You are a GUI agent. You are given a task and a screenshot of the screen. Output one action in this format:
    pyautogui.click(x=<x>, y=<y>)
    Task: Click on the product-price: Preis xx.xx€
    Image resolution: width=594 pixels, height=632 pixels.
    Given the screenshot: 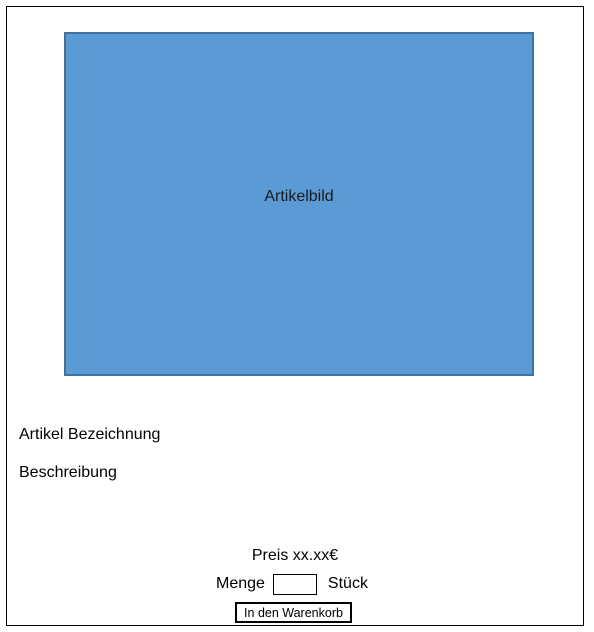 What is the action you would take?
    pyautogui.click(x=295, y=555)
    